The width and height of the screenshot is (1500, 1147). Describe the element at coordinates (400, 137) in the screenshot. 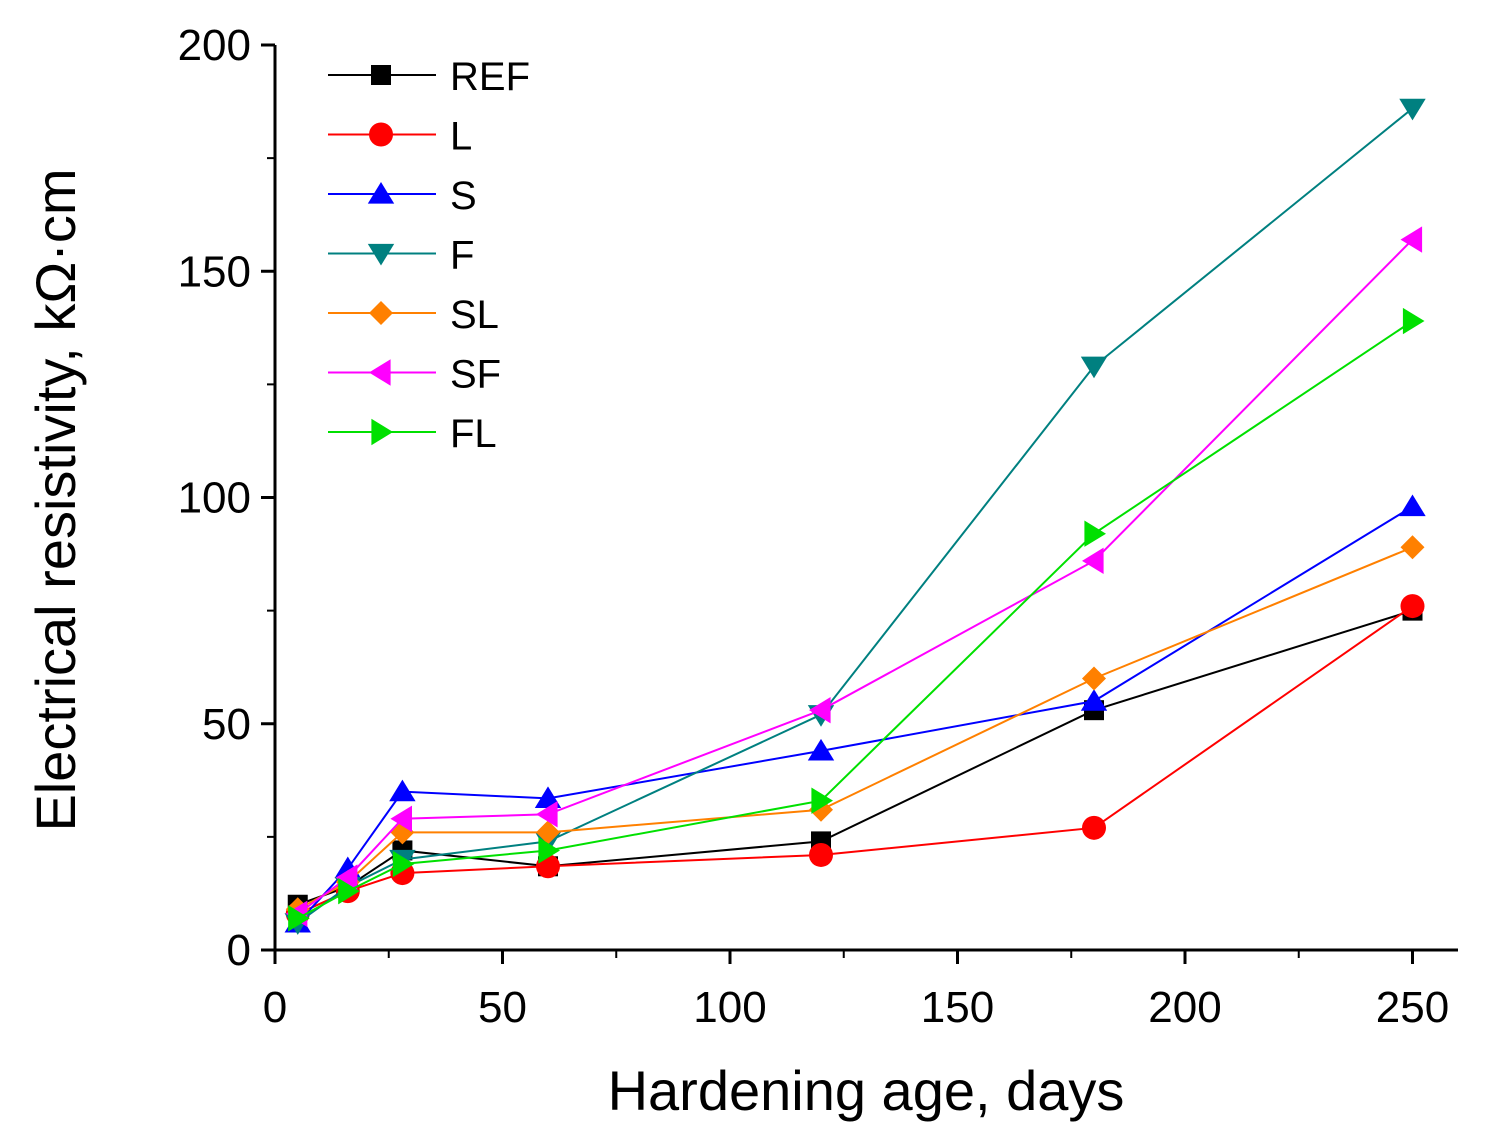

I see `legend-item-l: L` at that location.